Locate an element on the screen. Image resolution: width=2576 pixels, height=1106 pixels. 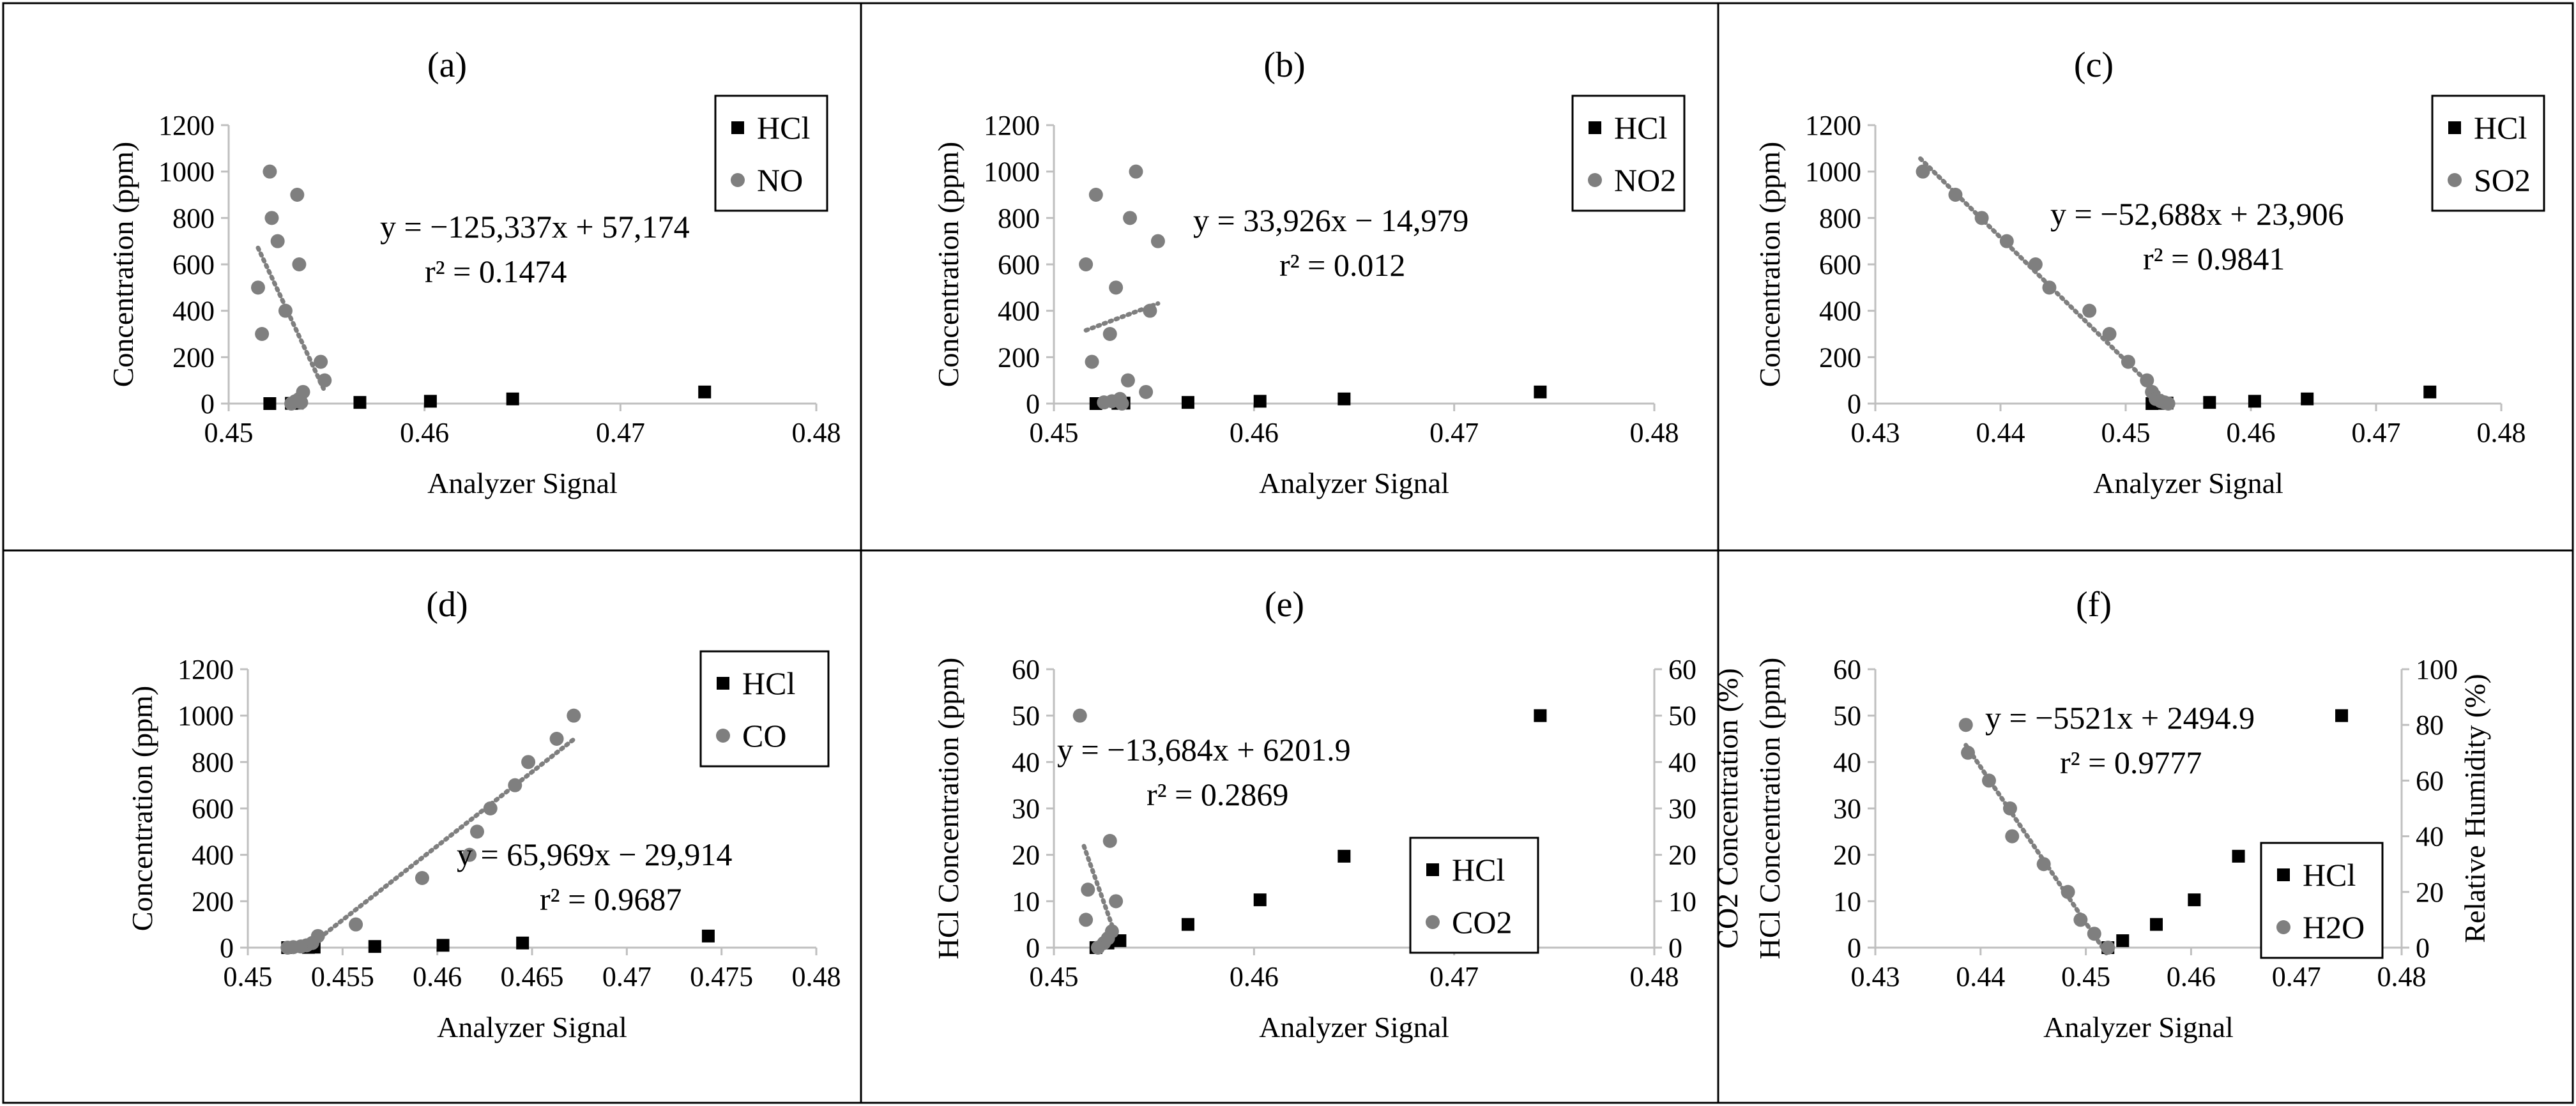
y2-tick-label: 60 is located at coordinates (1682, 670).